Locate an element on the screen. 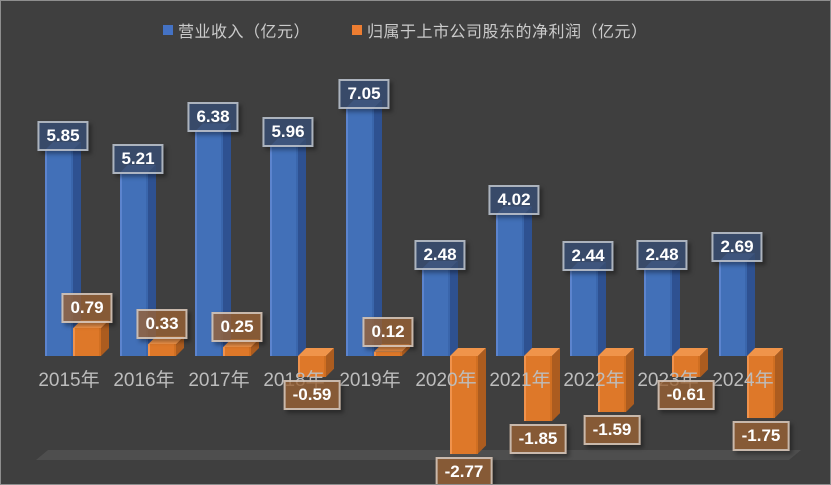 This screenshot has height=485, width=831. revenue-value-label: 5.96 is located at coordinates (288, 132).